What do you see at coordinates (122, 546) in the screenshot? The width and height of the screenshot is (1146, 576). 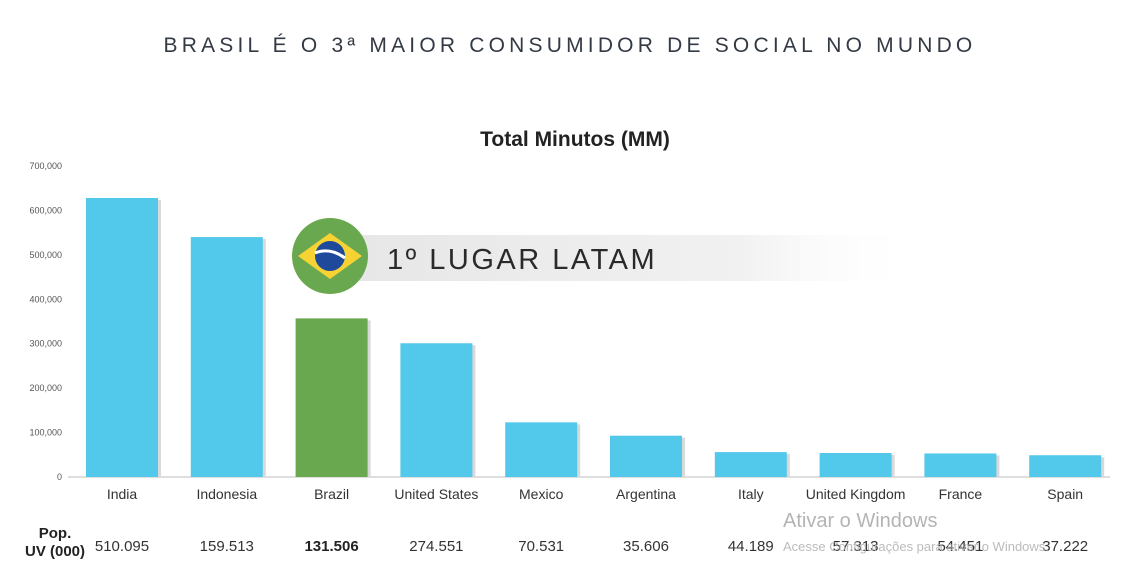 I see `pop-value-india: 510.095` at bounding box center [122, 546].